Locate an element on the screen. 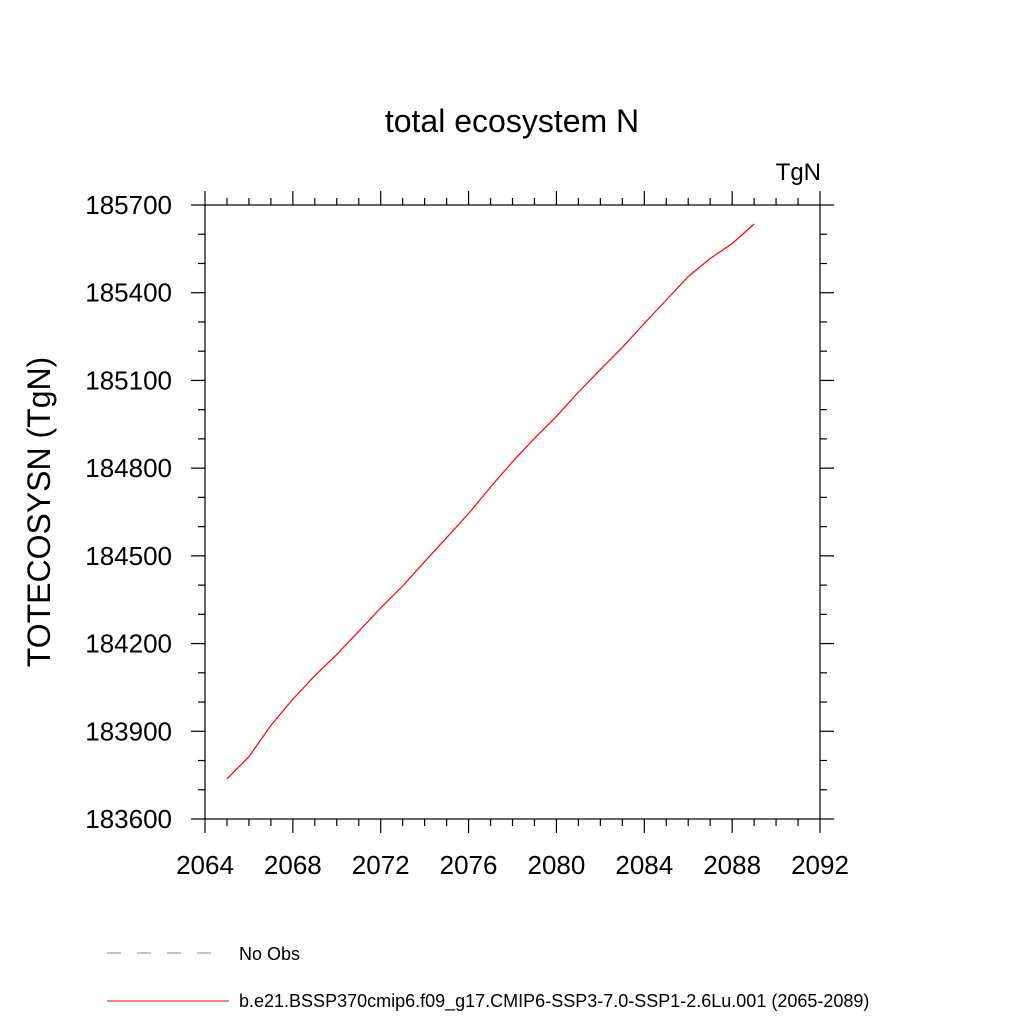 The width and height of the screenshot is (1024, 1024). chart-title: total ecosystem N is located at coordinates (512, 121).